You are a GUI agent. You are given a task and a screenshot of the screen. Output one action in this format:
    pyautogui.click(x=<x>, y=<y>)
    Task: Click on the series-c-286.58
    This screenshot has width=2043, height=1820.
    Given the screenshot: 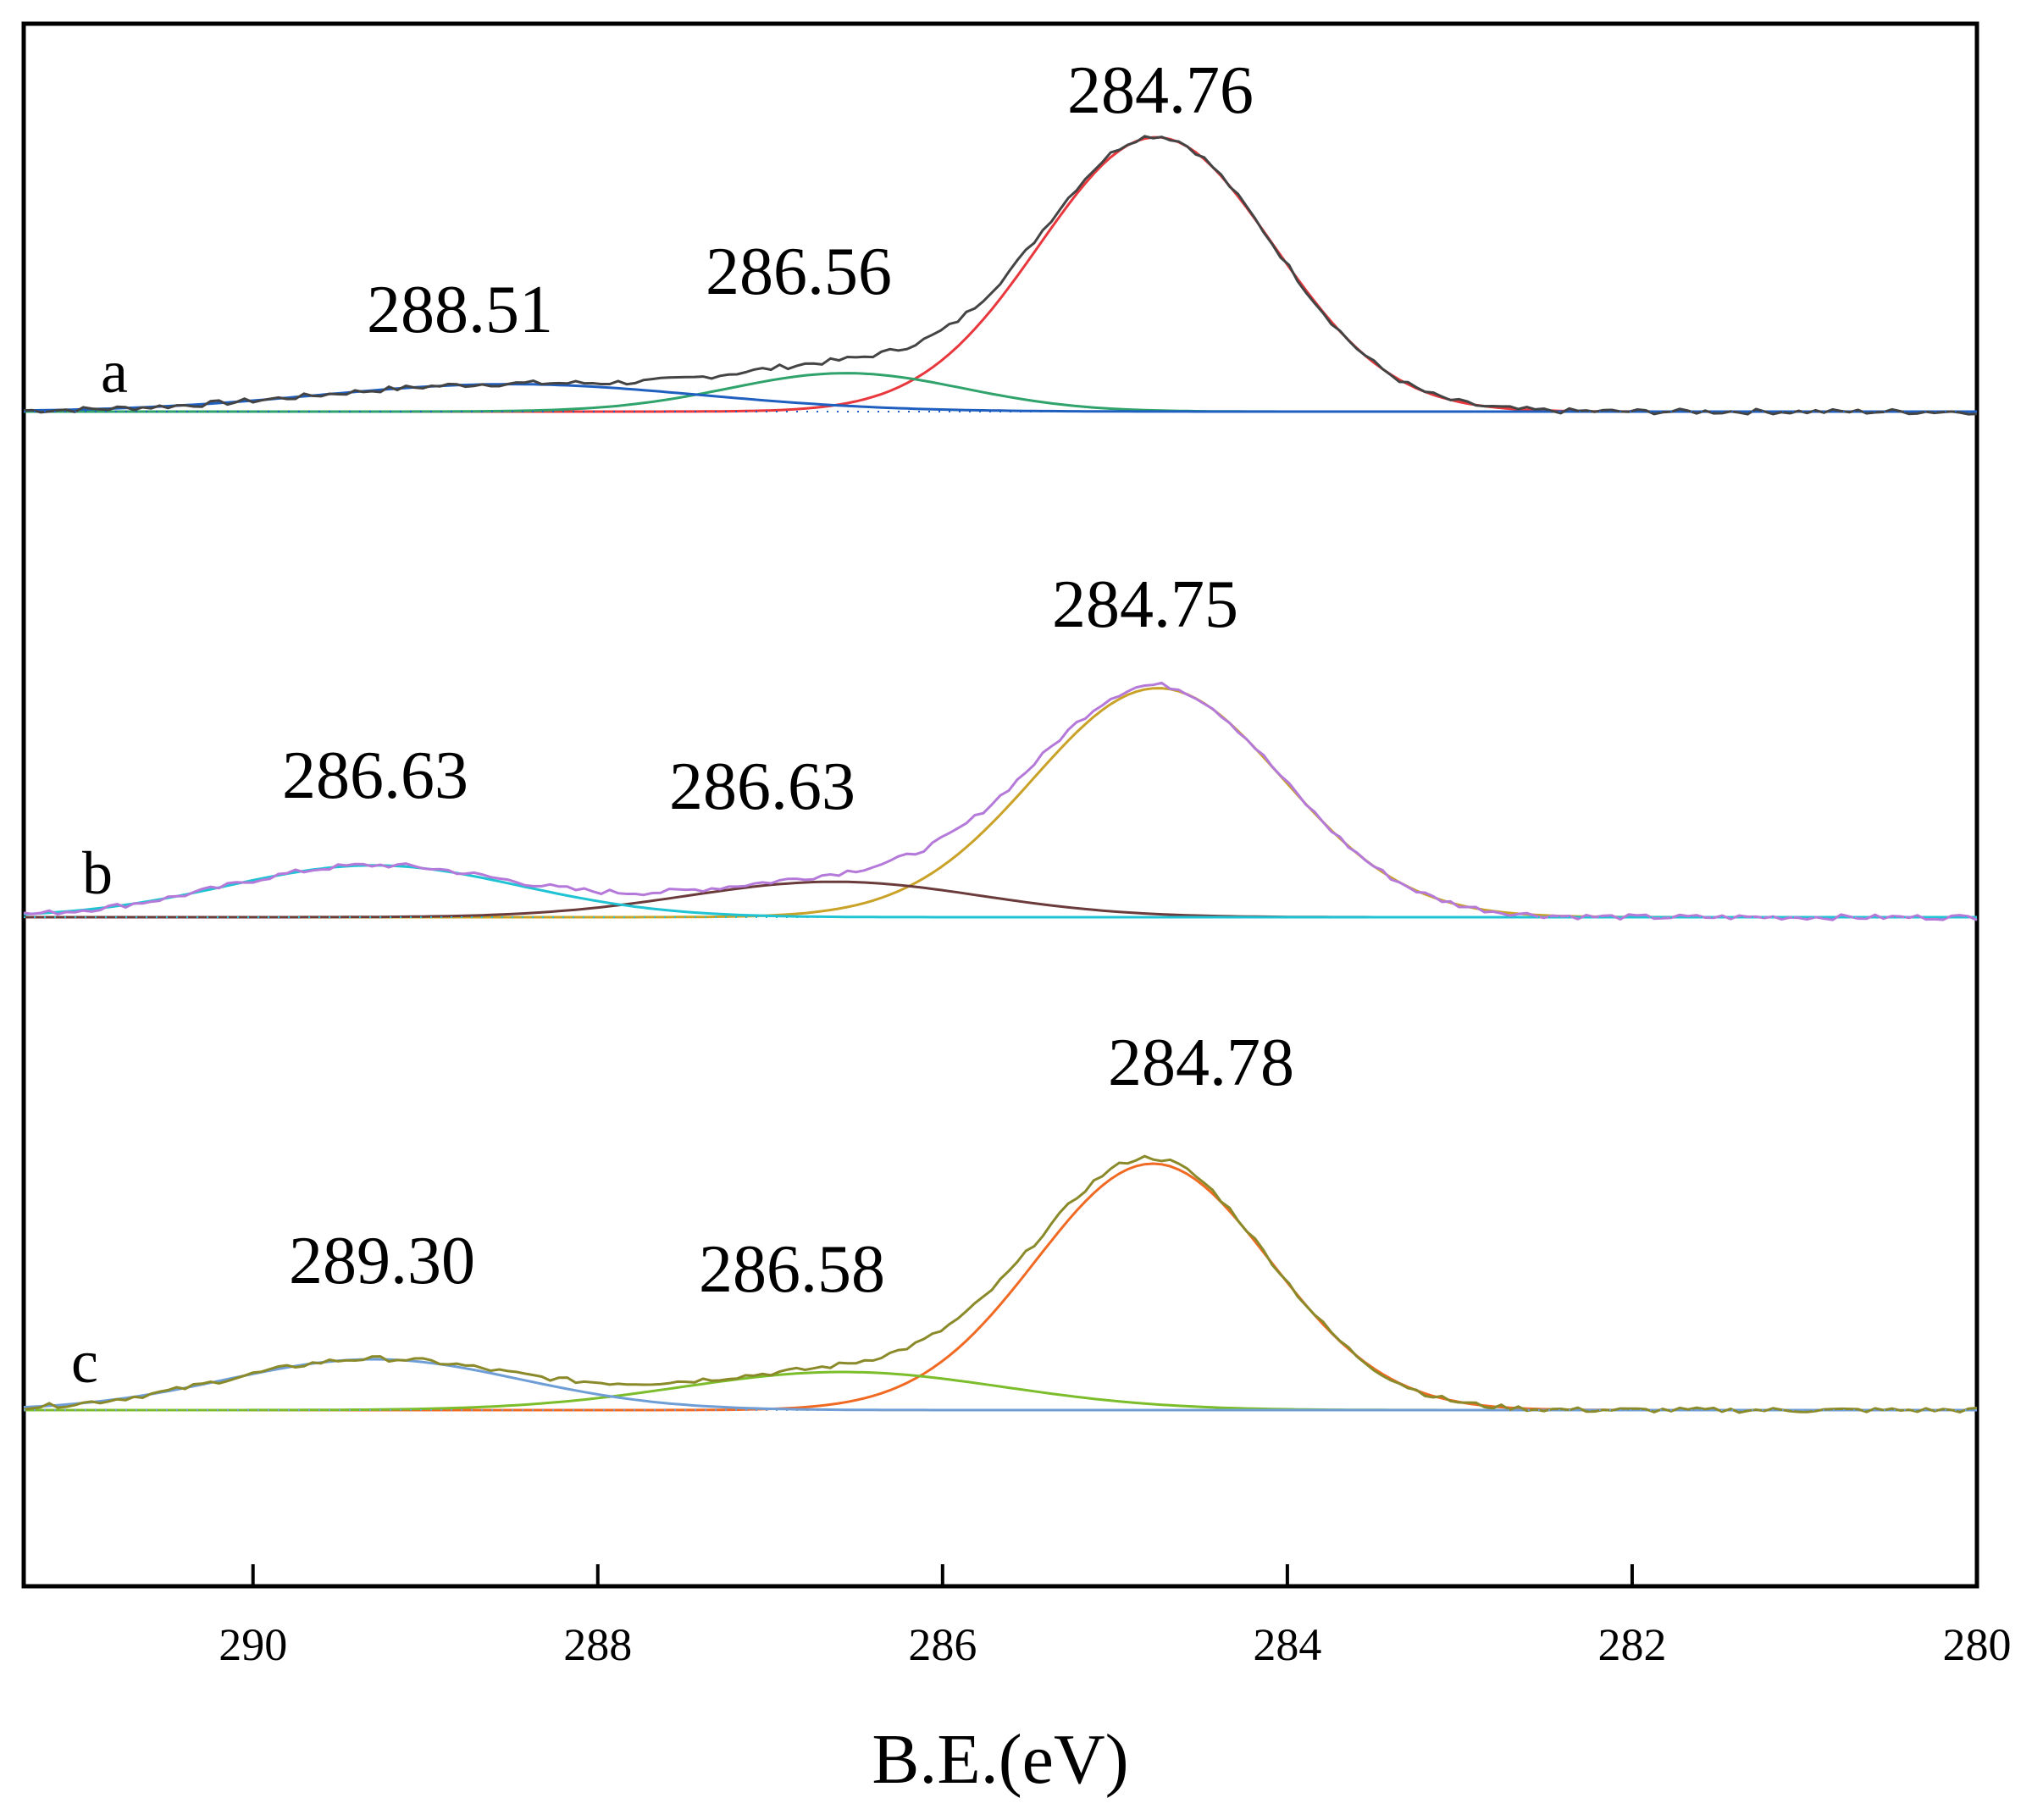 What is the action you would take?
    pyautogui.click(x=1000, y=1391)
    